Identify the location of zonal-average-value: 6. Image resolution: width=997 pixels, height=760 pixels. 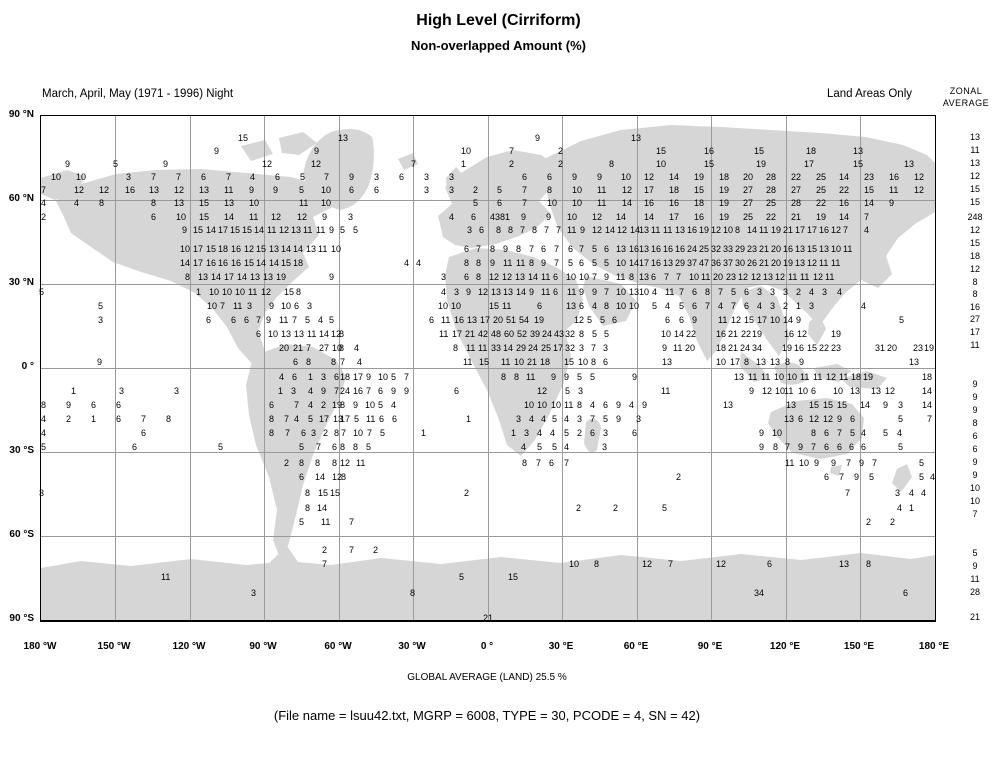
(975, 435).